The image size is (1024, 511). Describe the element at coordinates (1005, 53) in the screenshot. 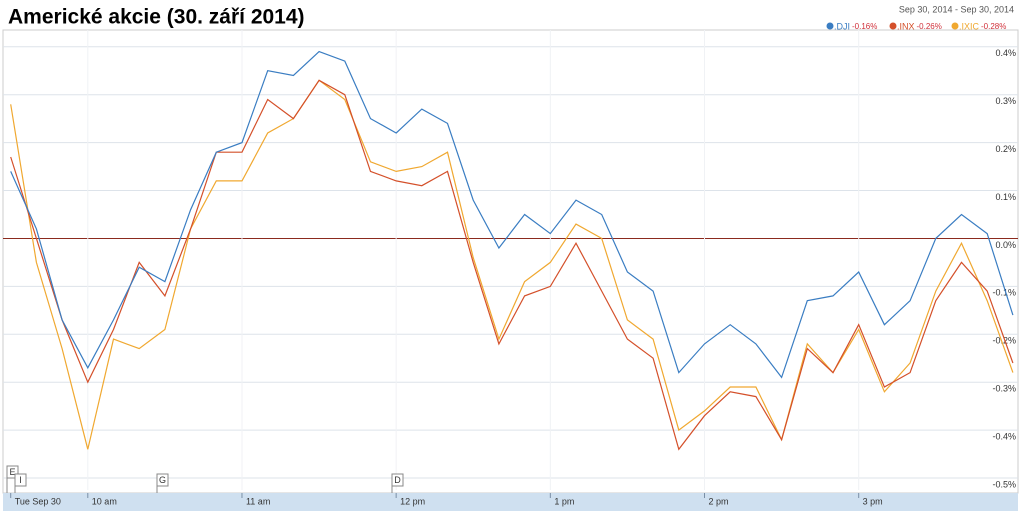

I see `y-tick-label: 0.4%` at that location.